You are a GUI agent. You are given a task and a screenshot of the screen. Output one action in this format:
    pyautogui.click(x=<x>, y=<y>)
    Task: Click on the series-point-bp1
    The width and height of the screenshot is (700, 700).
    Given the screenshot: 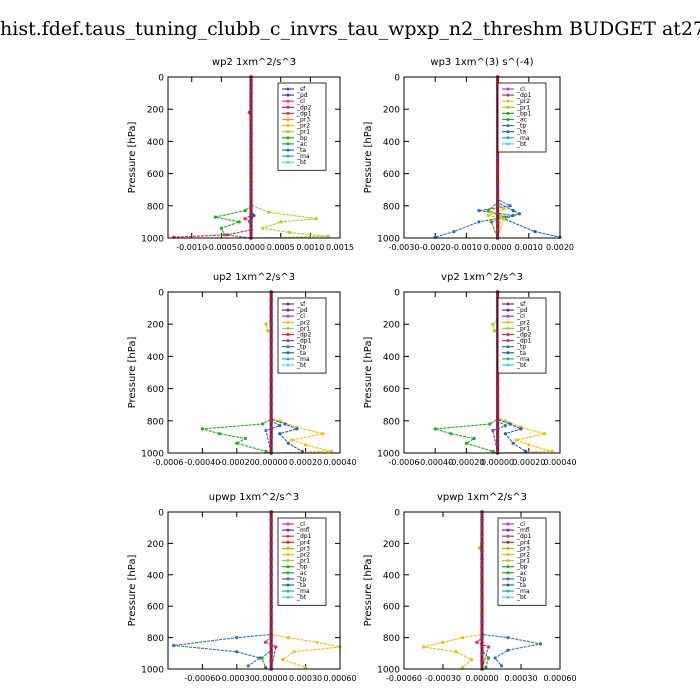 What is the action you would take?
    pyautogui.click(x=488, y=211)
    